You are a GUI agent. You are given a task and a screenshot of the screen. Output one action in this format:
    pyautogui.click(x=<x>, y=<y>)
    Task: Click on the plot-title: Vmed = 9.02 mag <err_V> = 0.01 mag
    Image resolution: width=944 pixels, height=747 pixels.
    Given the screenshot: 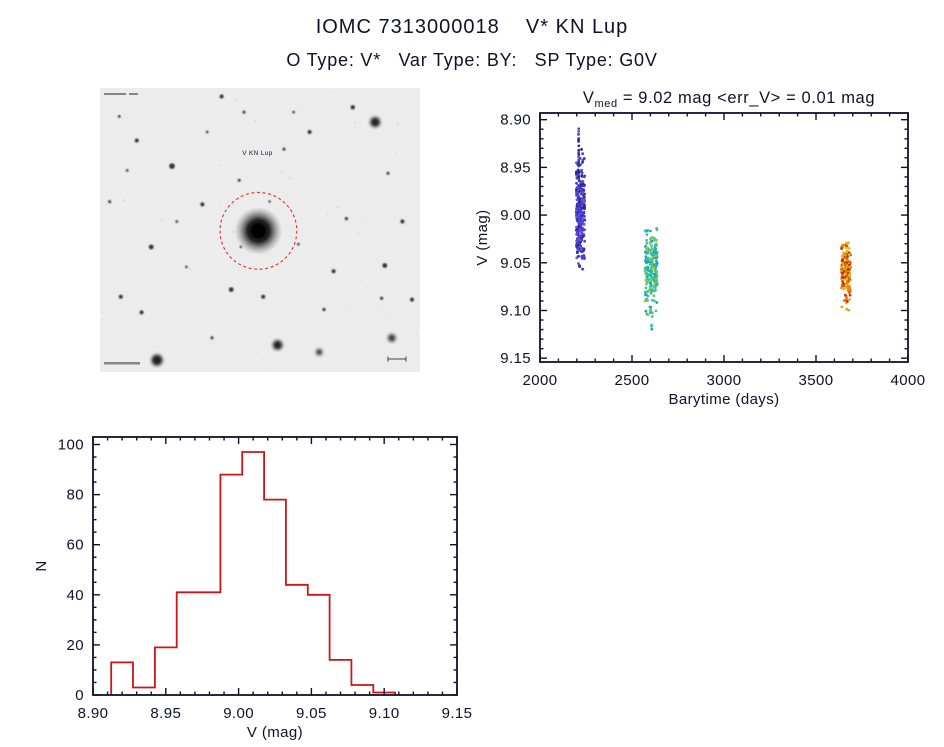 What is the action you would take?
    pyautogui.click(x=729, y=99)
    